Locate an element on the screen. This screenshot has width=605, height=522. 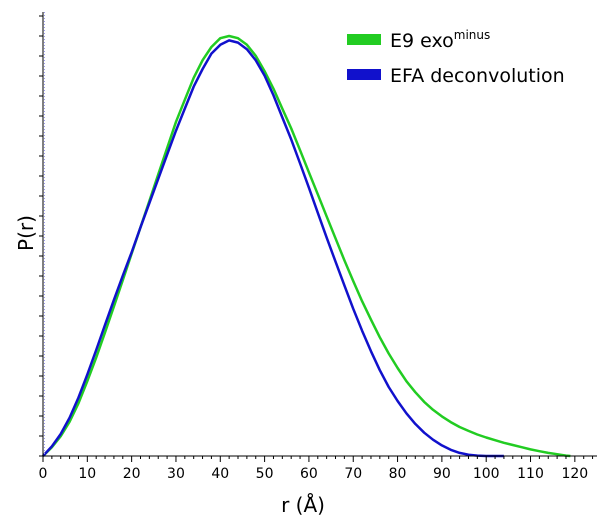
y-axis-title: P(r) is located at coordinates (26, 233).